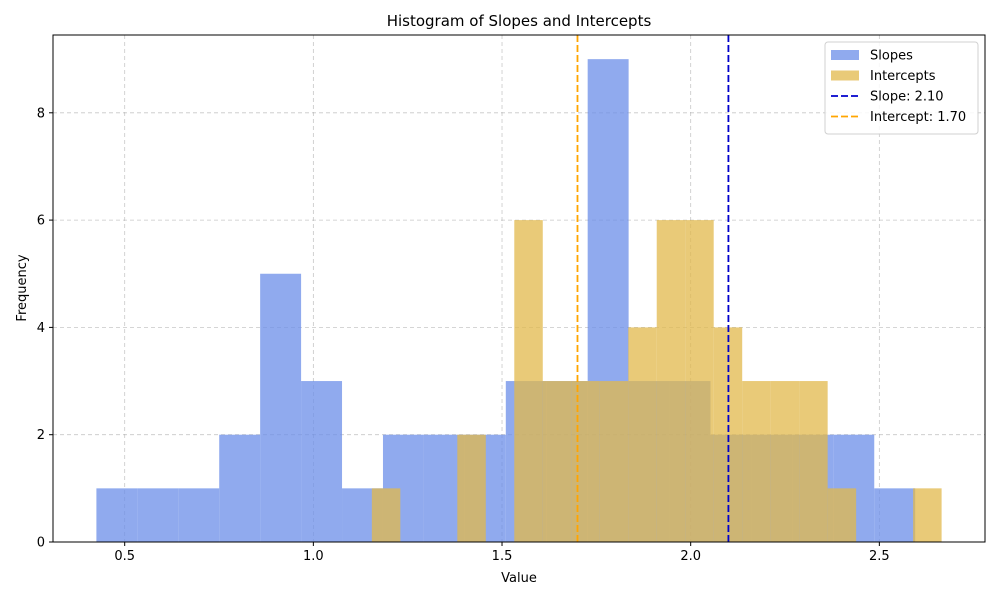 This screenshot has height=600, width=1000. What do you see at coordinates (41, 221) in the screenshot?
I see `y-tick-label: 6` at bounding box center [41, 221].